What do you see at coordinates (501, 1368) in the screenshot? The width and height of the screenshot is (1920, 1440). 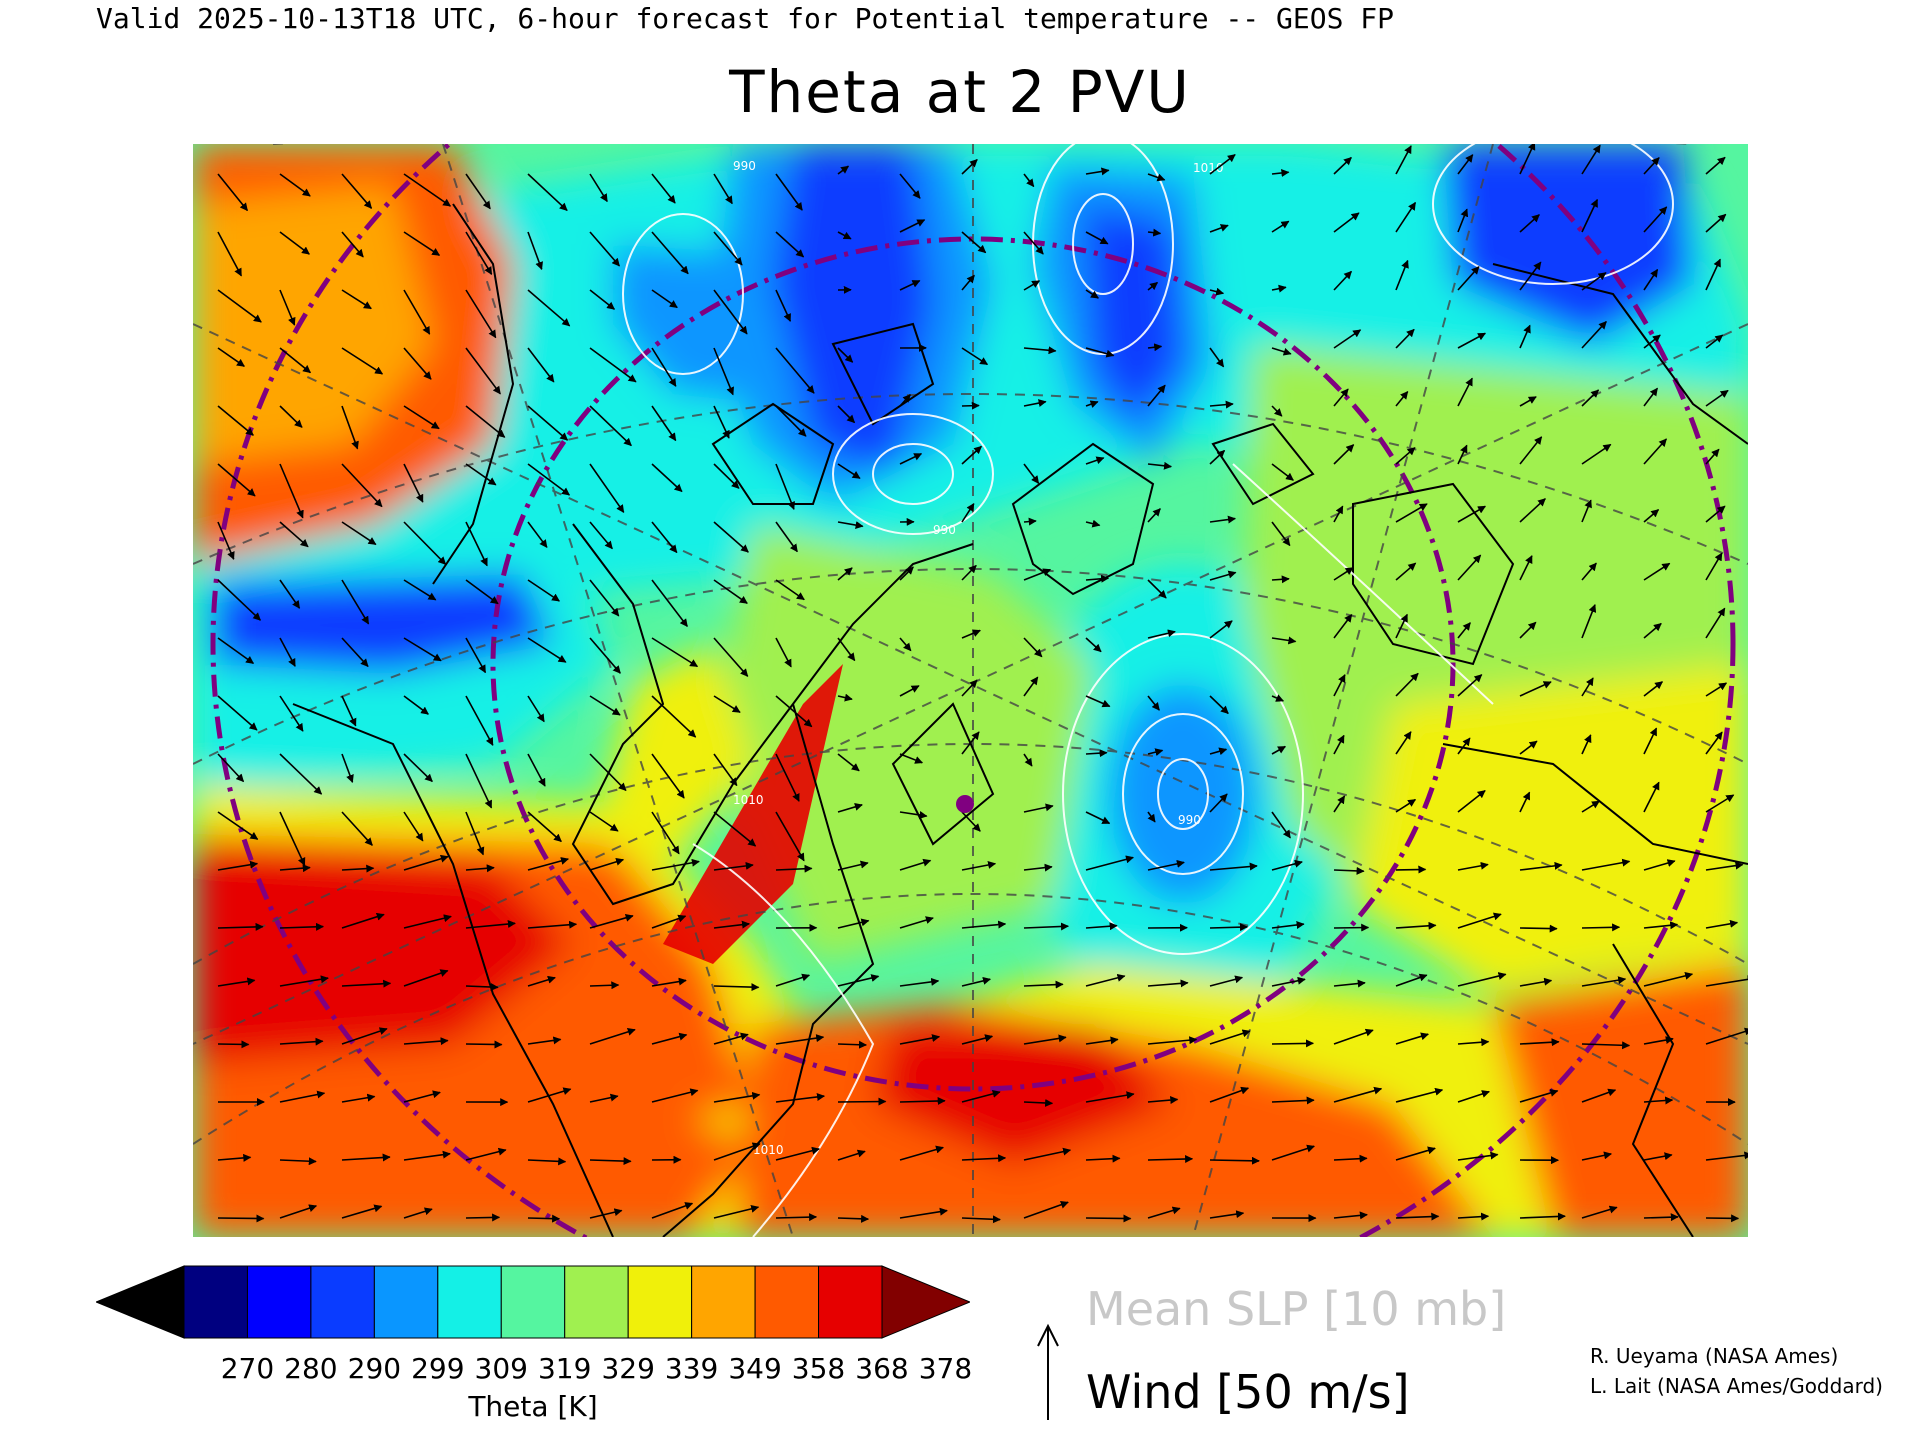 I see `colorbar-tick-label: 309` at bounding box center [501, 1368].